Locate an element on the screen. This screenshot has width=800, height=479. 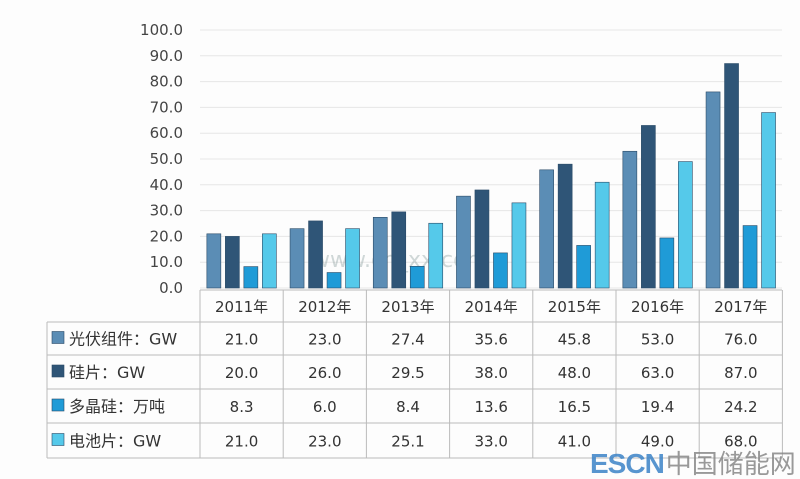
bar-2-2011年 is located at coordinates (232, 262).